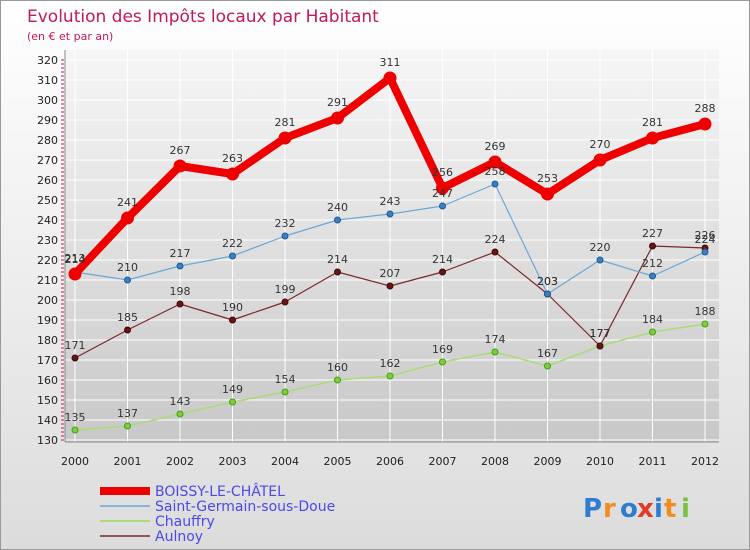 The height and width of the screenshot is (550, 750). Describe the element at coordinates (547, 281) in the screenshot. I see `data-label: 203` at that location.